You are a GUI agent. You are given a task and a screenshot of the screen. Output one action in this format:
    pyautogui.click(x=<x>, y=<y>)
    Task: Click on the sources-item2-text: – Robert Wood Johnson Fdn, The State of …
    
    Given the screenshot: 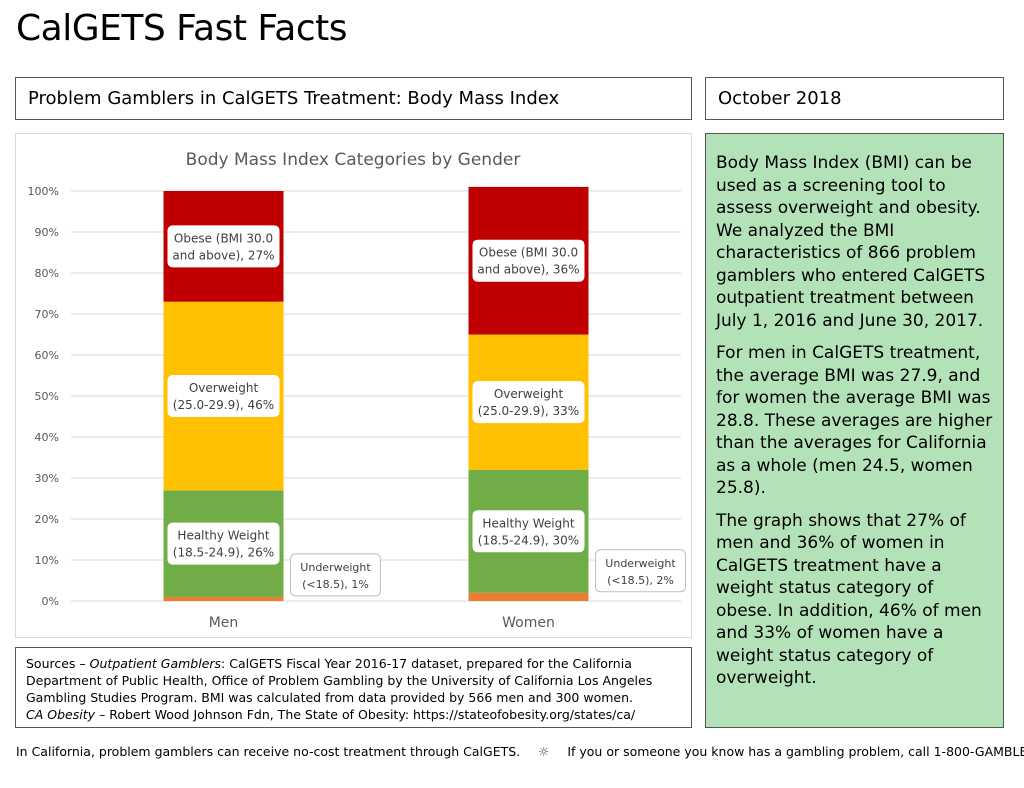 What is the action you would take?
    pyautogui.click(x=365, y=714)
    